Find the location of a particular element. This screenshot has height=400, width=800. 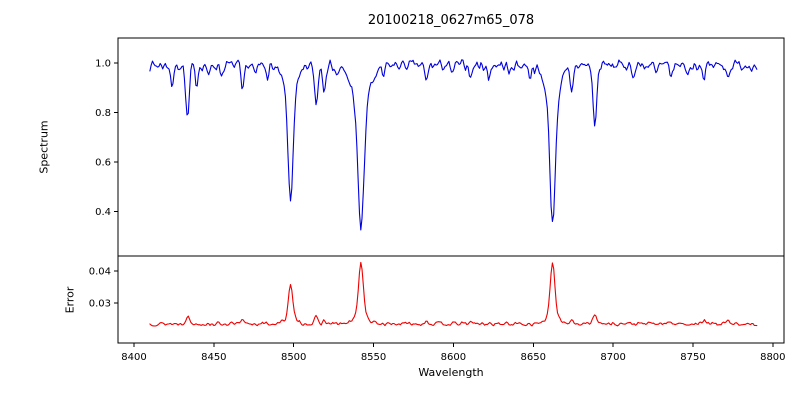

spectrum-axis-label: Spectrum is located at coordinates (44, 147).